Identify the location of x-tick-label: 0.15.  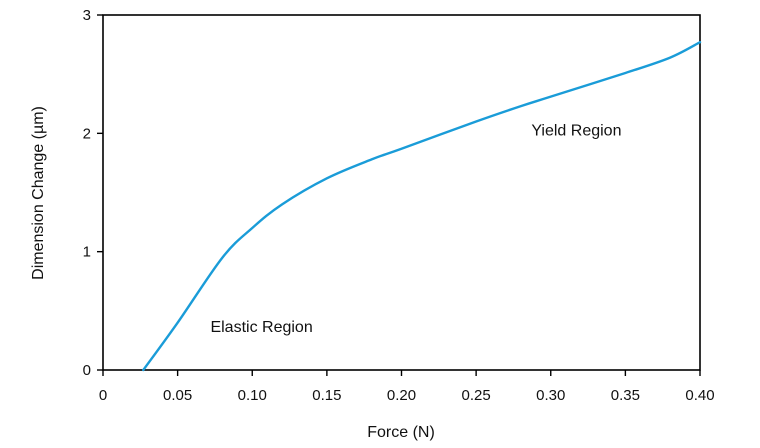
(326, 395).